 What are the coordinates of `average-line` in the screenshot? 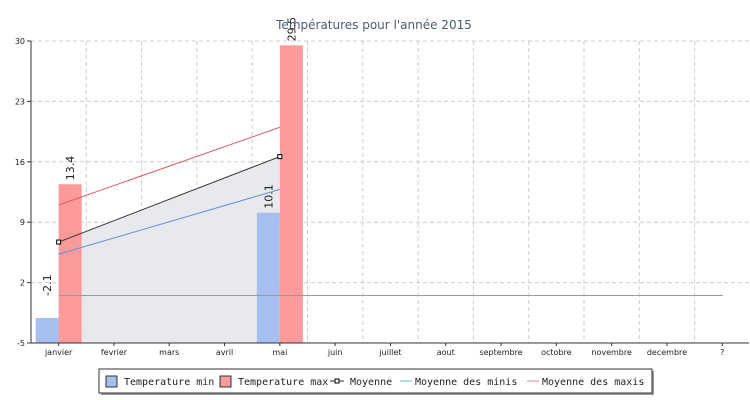 It's located at (169, 199).